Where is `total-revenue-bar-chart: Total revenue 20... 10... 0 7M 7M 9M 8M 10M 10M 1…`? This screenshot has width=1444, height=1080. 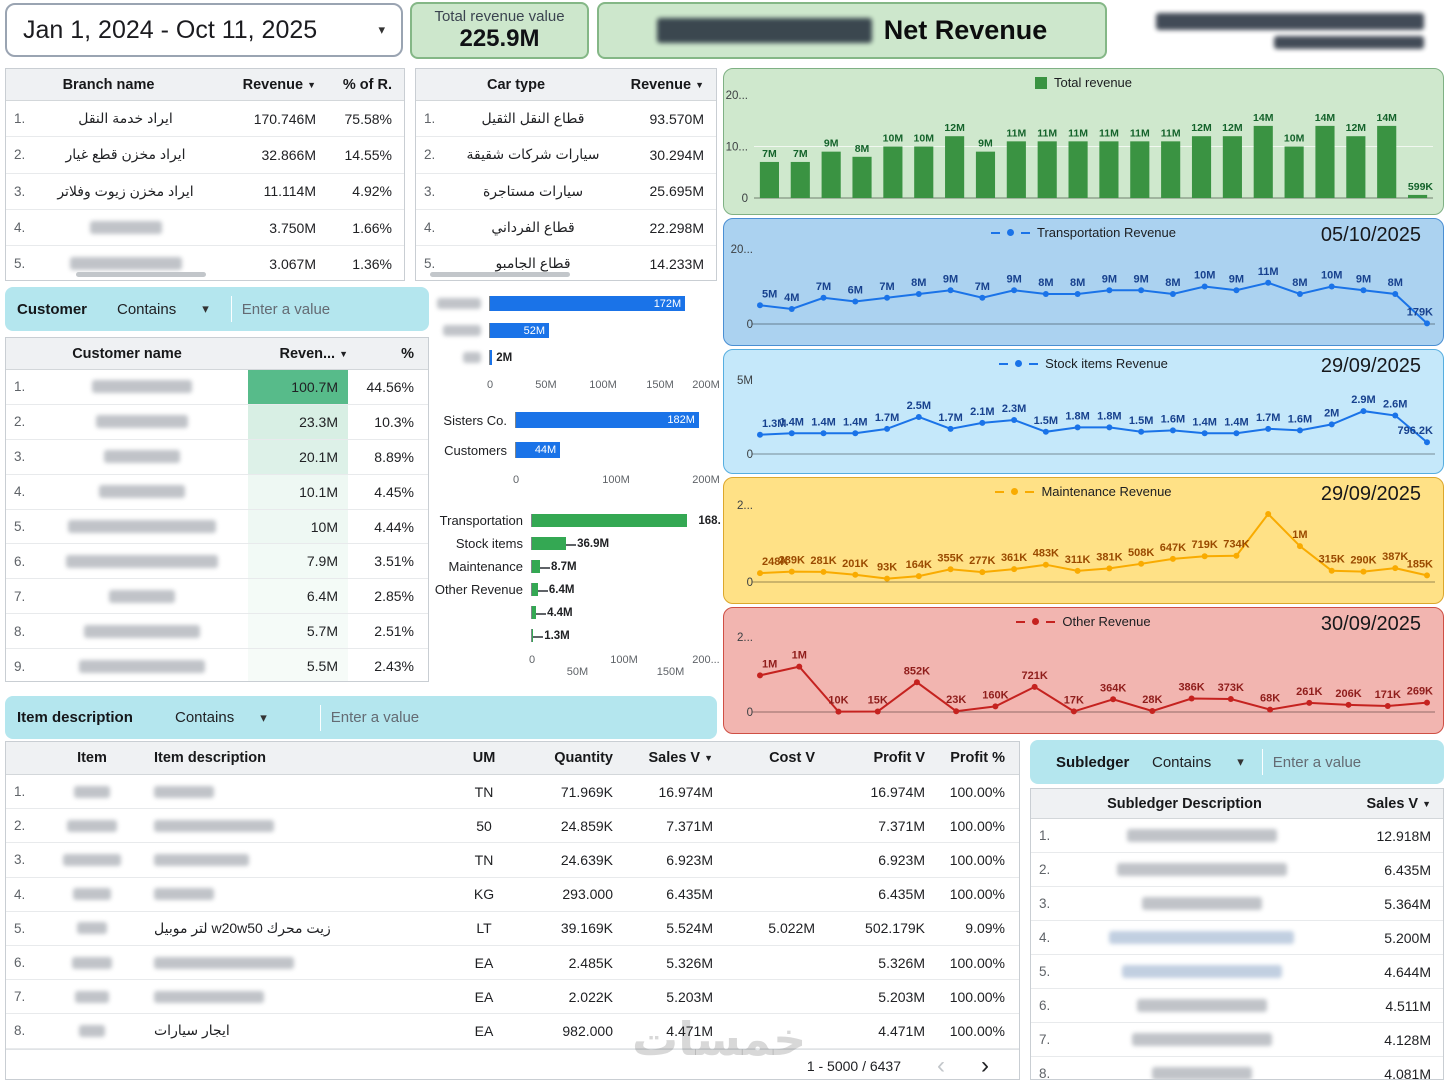
total-revenue-bar-chart: Total revenue 20... 10... 0 7M 7M 9M 8M 10M 10M 1… is located at coordinates (1083, 141).